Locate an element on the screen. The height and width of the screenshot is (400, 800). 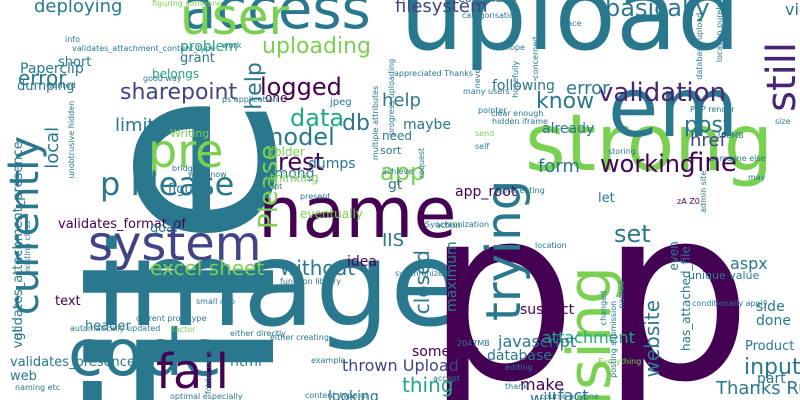
cloud-word: bridging is located at coordinates (189, 168).